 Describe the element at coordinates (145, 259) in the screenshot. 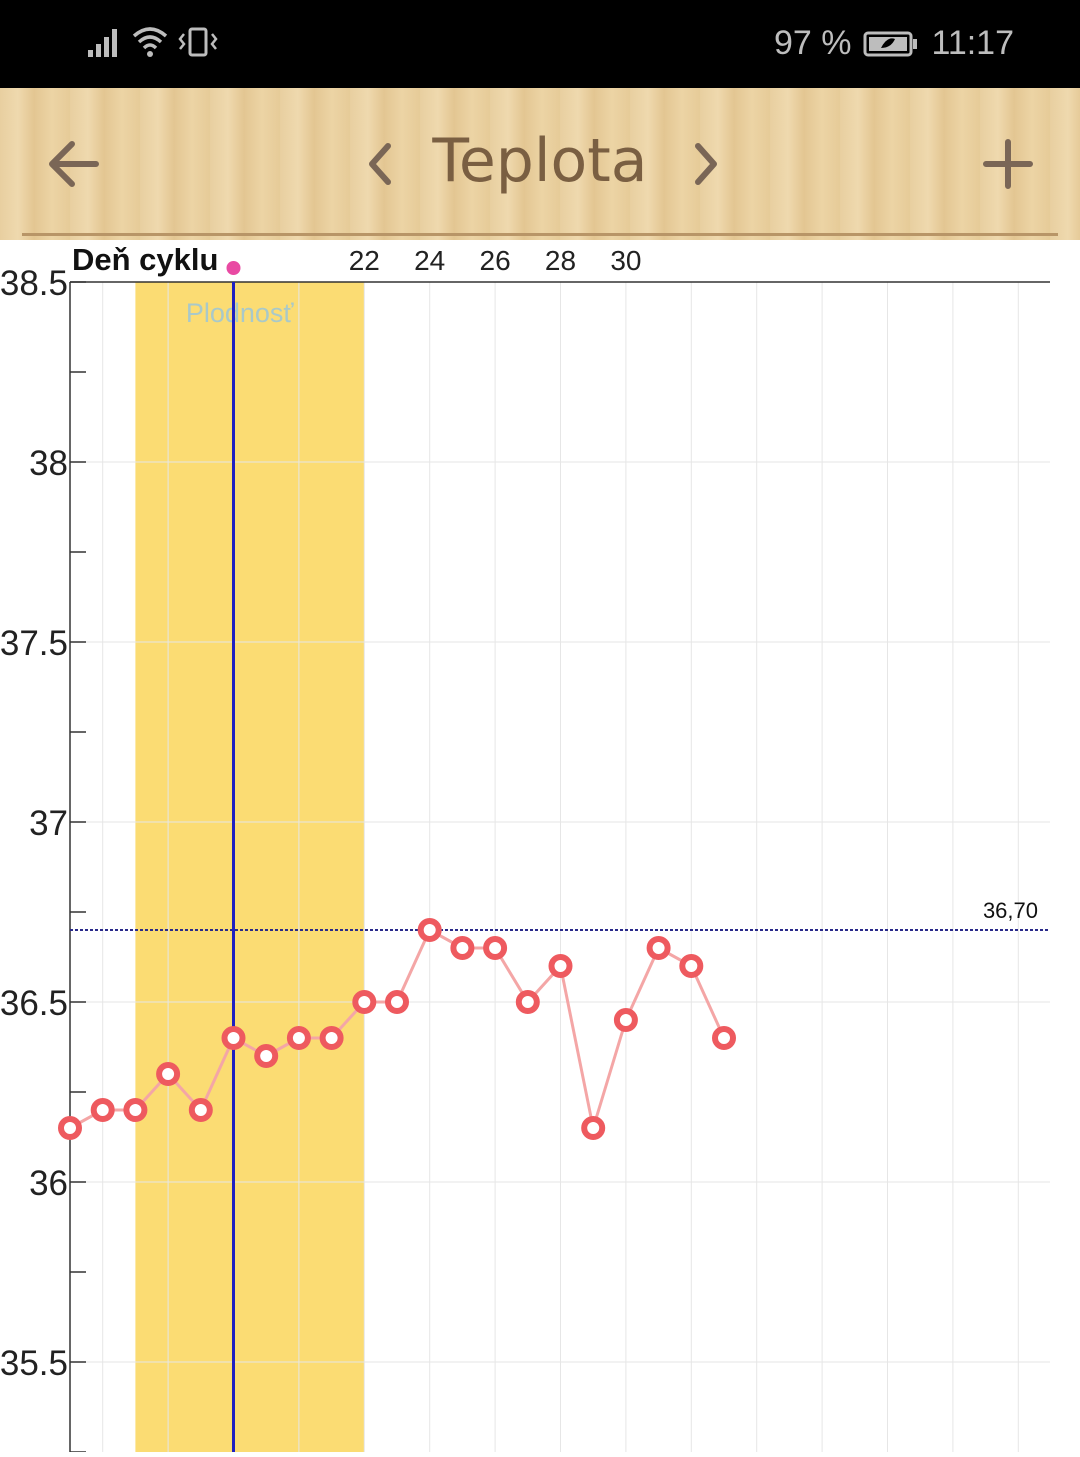

I see `x-axis-title: Deň cyklu` at that location.